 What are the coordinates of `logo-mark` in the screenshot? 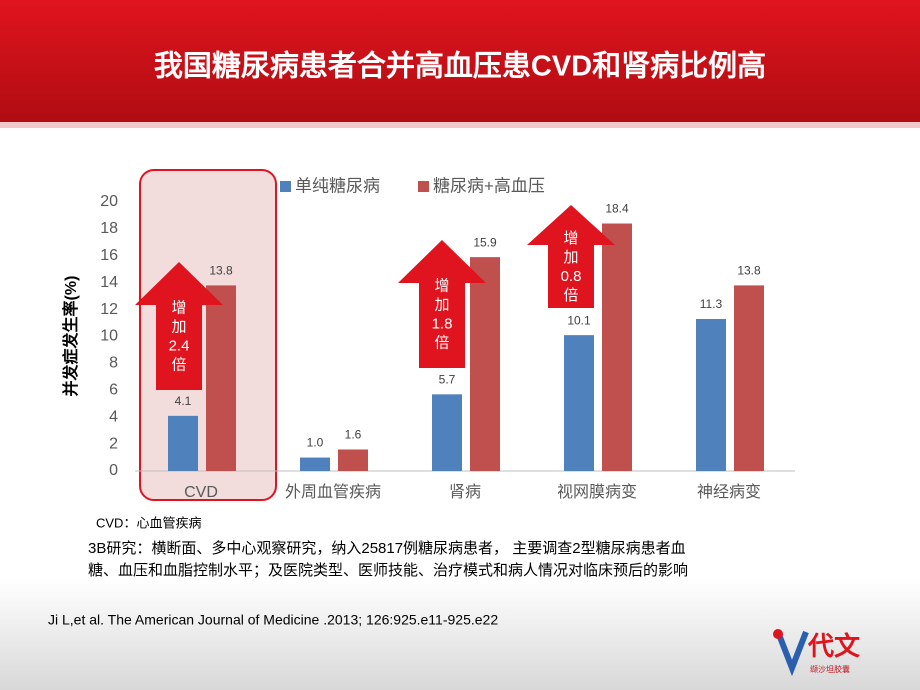 It's located at (792, 653).